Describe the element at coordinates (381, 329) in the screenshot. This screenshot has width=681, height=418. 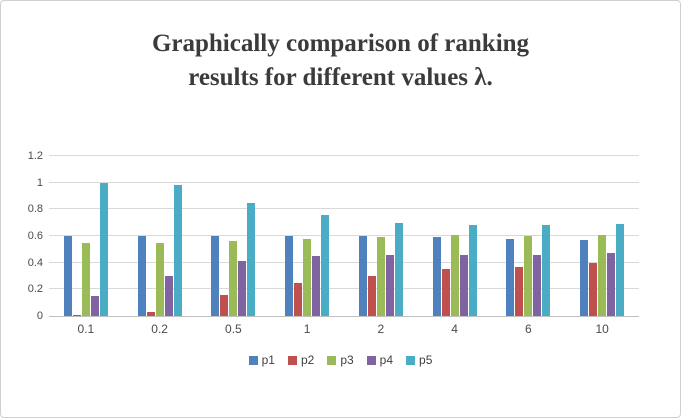
I see `x-tick-label: 2` at that location.